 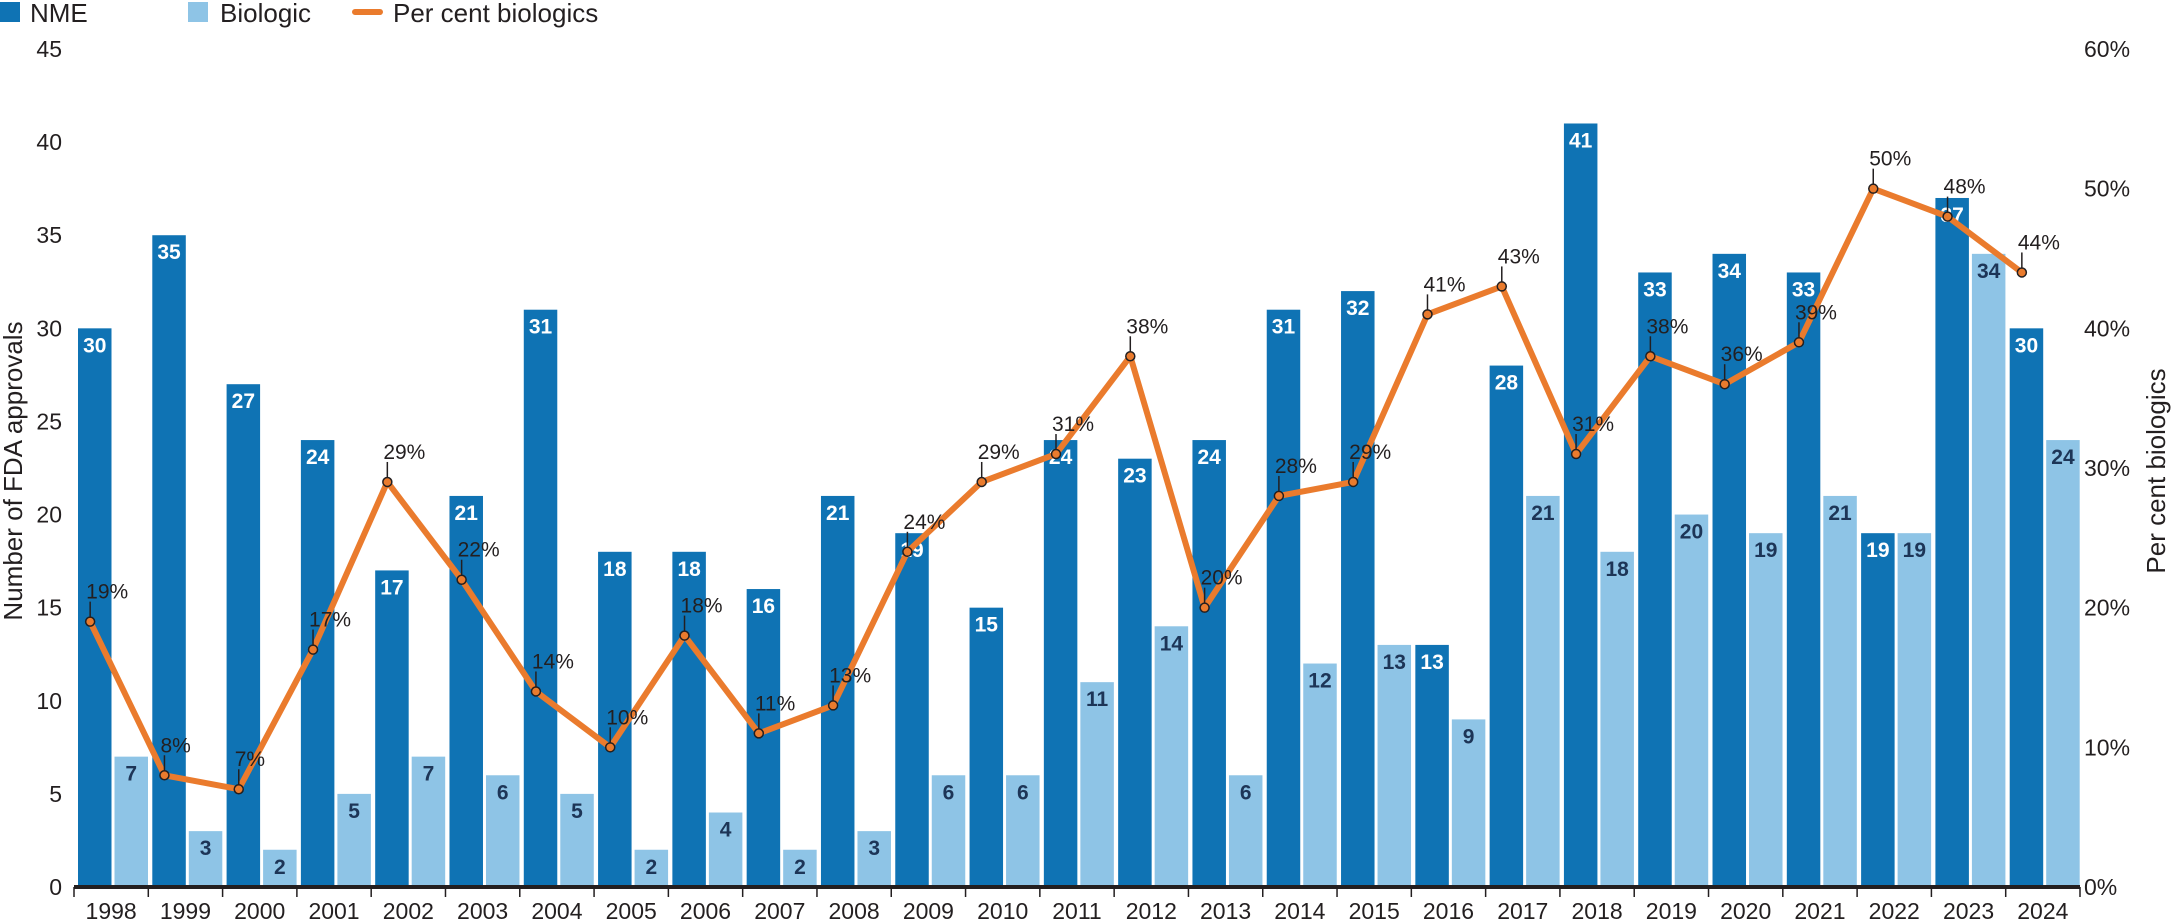 I want to click on y-tick-label: 25, so click(x=49, y=421).